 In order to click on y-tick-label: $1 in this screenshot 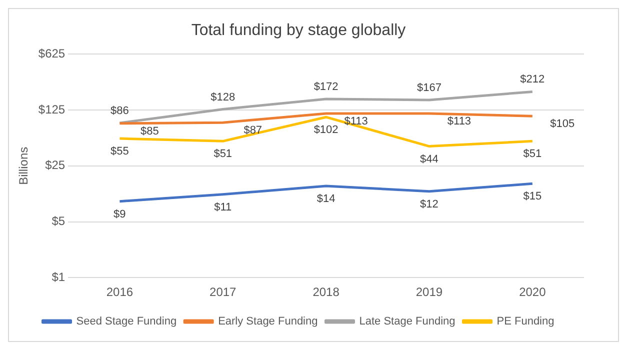, I will do `click(59, 277)`.